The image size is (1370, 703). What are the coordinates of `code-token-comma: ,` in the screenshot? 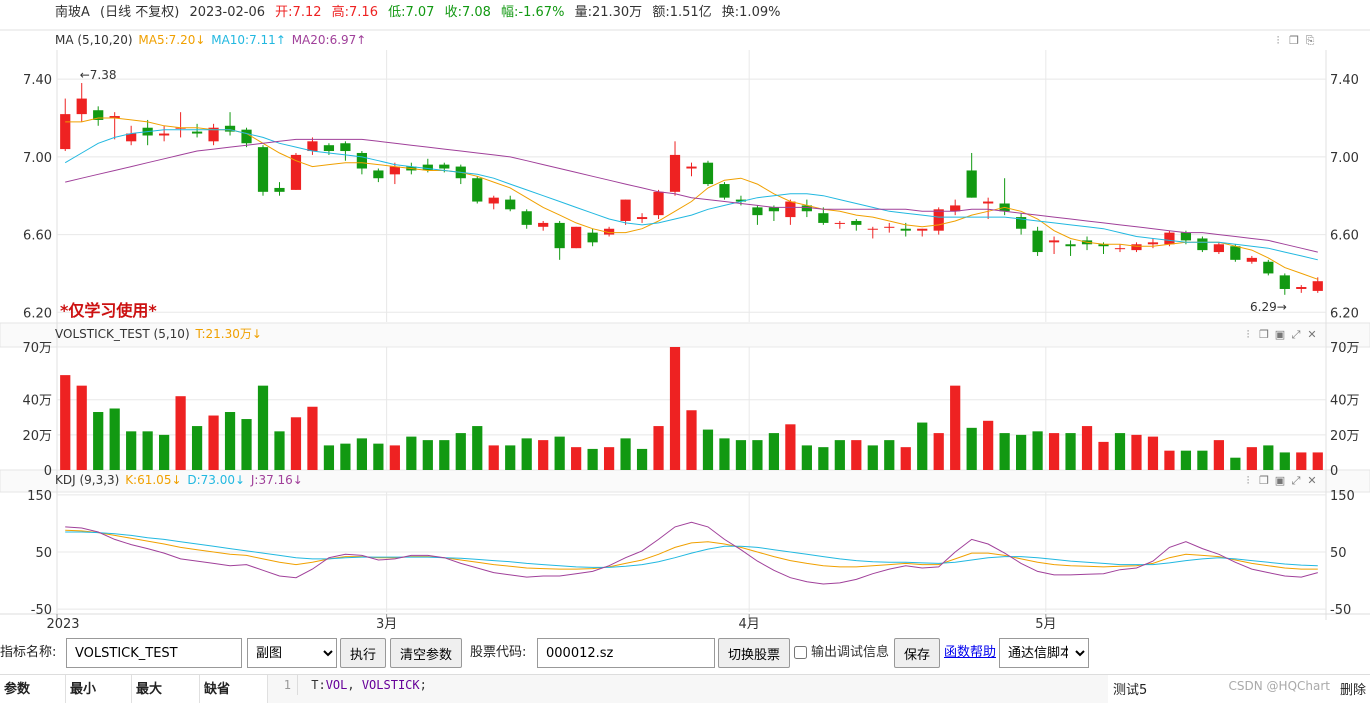 It's located at (354, 685).